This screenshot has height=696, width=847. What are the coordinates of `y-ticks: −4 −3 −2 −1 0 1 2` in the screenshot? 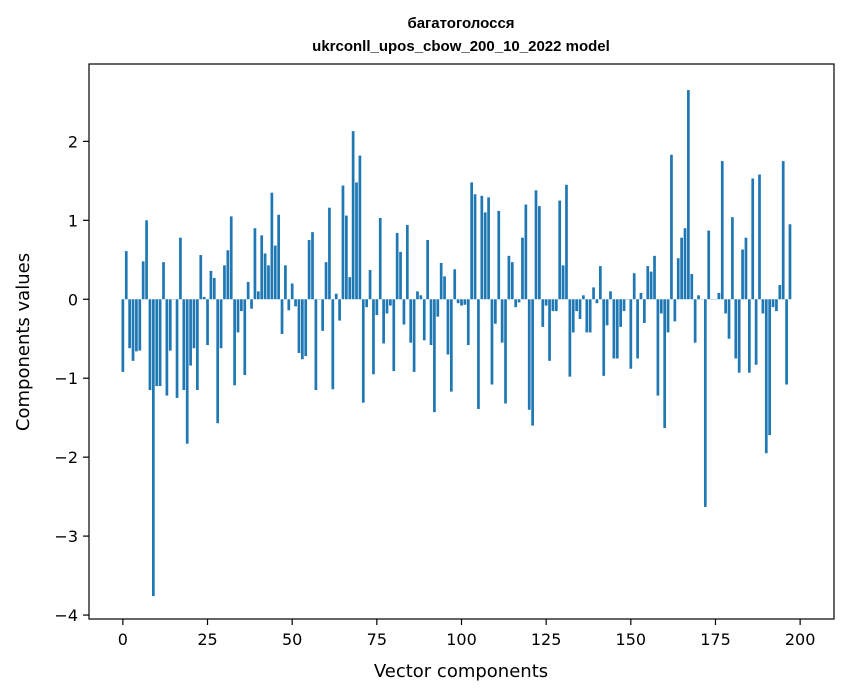 It's located at (71, 378).